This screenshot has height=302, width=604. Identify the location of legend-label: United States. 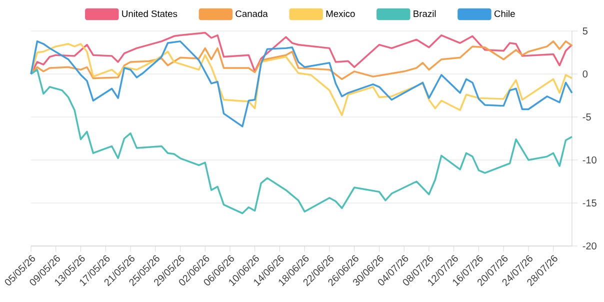
(150, 14).